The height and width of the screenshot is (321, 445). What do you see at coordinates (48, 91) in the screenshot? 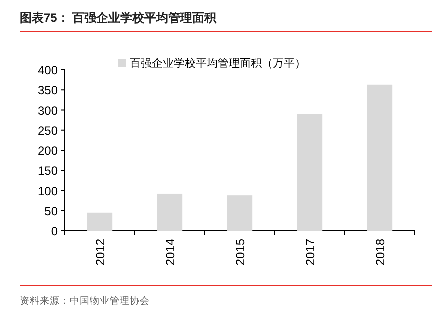
I see `y-tick-label: 350` at bounding box center [48, 91].